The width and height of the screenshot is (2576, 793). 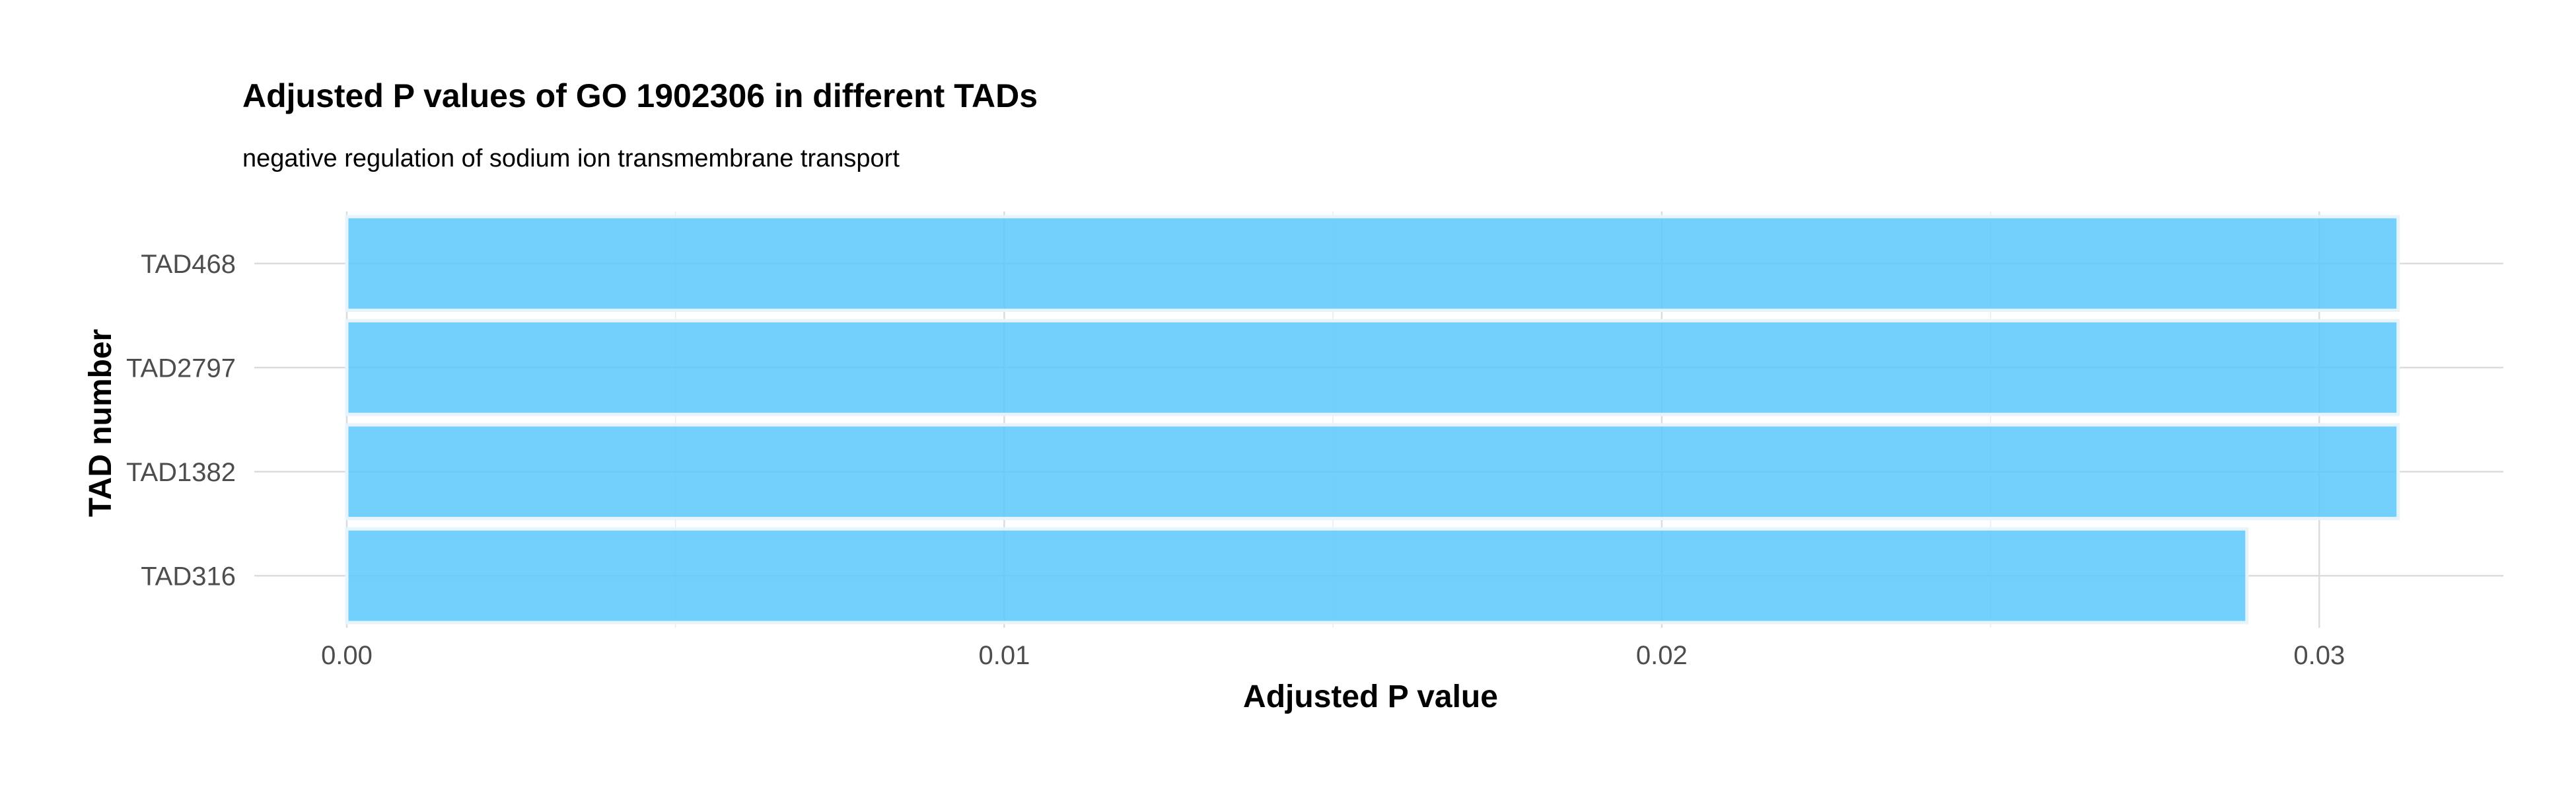 I want to click on y-tick-label: TAD1382, so click(x=181, y=473).